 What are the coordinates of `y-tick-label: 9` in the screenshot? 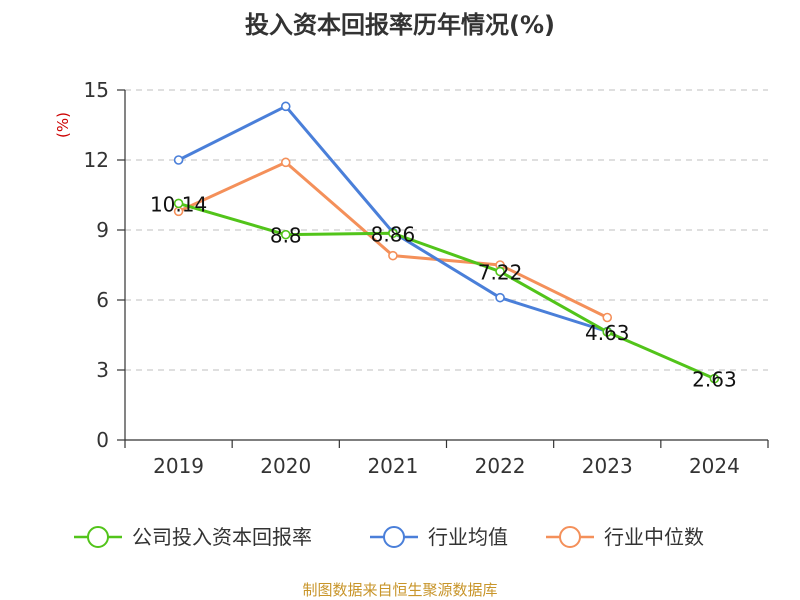 It's located at (102, 230).